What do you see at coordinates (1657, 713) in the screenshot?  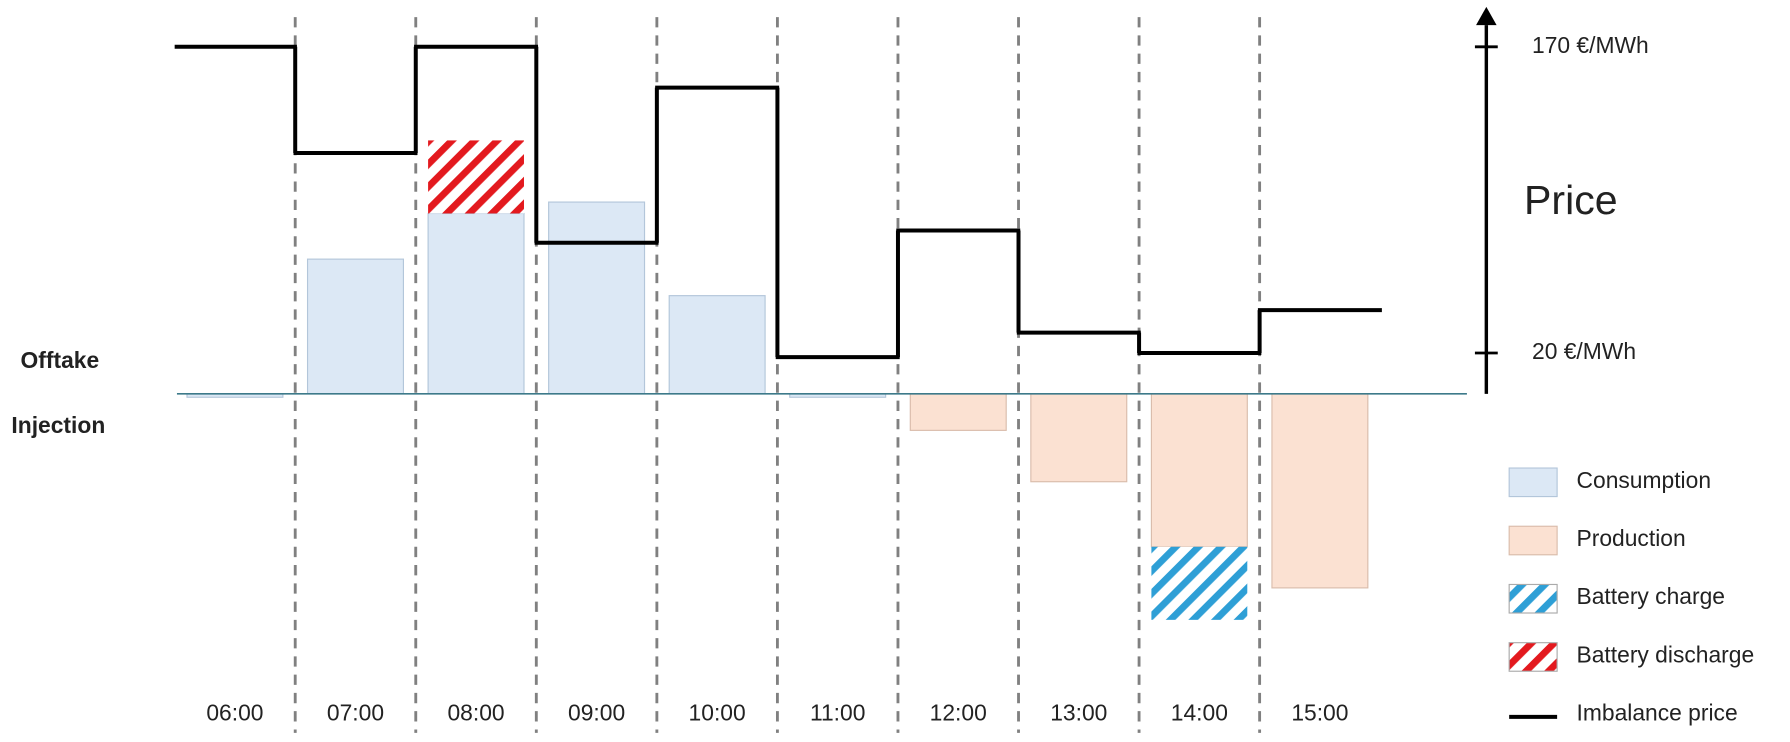 I see `legend-label: Imbalance price` at bounding box center [1657, 713].